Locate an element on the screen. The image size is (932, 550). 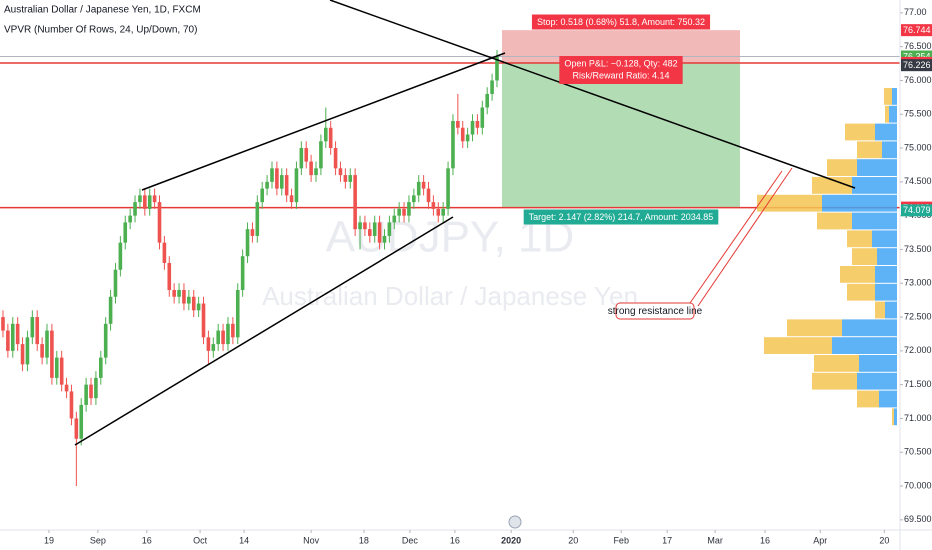
x-tick-label: Oct is located at coordinates (200, 540).